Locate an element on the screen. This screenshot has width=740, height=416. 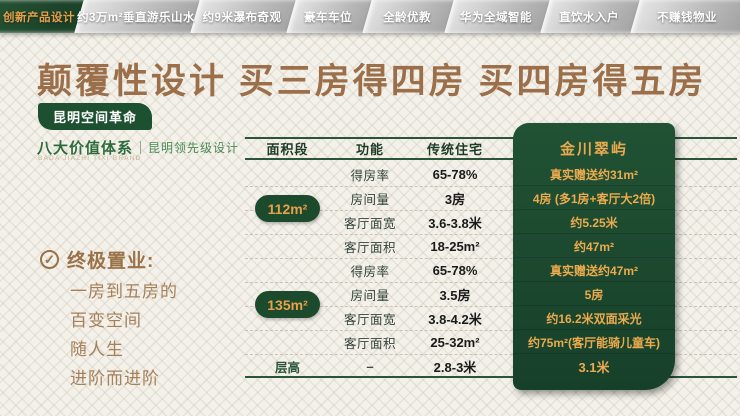
tab-vertical-amusement-landscape: 约3万m²垂直游乐山水 is located at coordinates (135, 16).